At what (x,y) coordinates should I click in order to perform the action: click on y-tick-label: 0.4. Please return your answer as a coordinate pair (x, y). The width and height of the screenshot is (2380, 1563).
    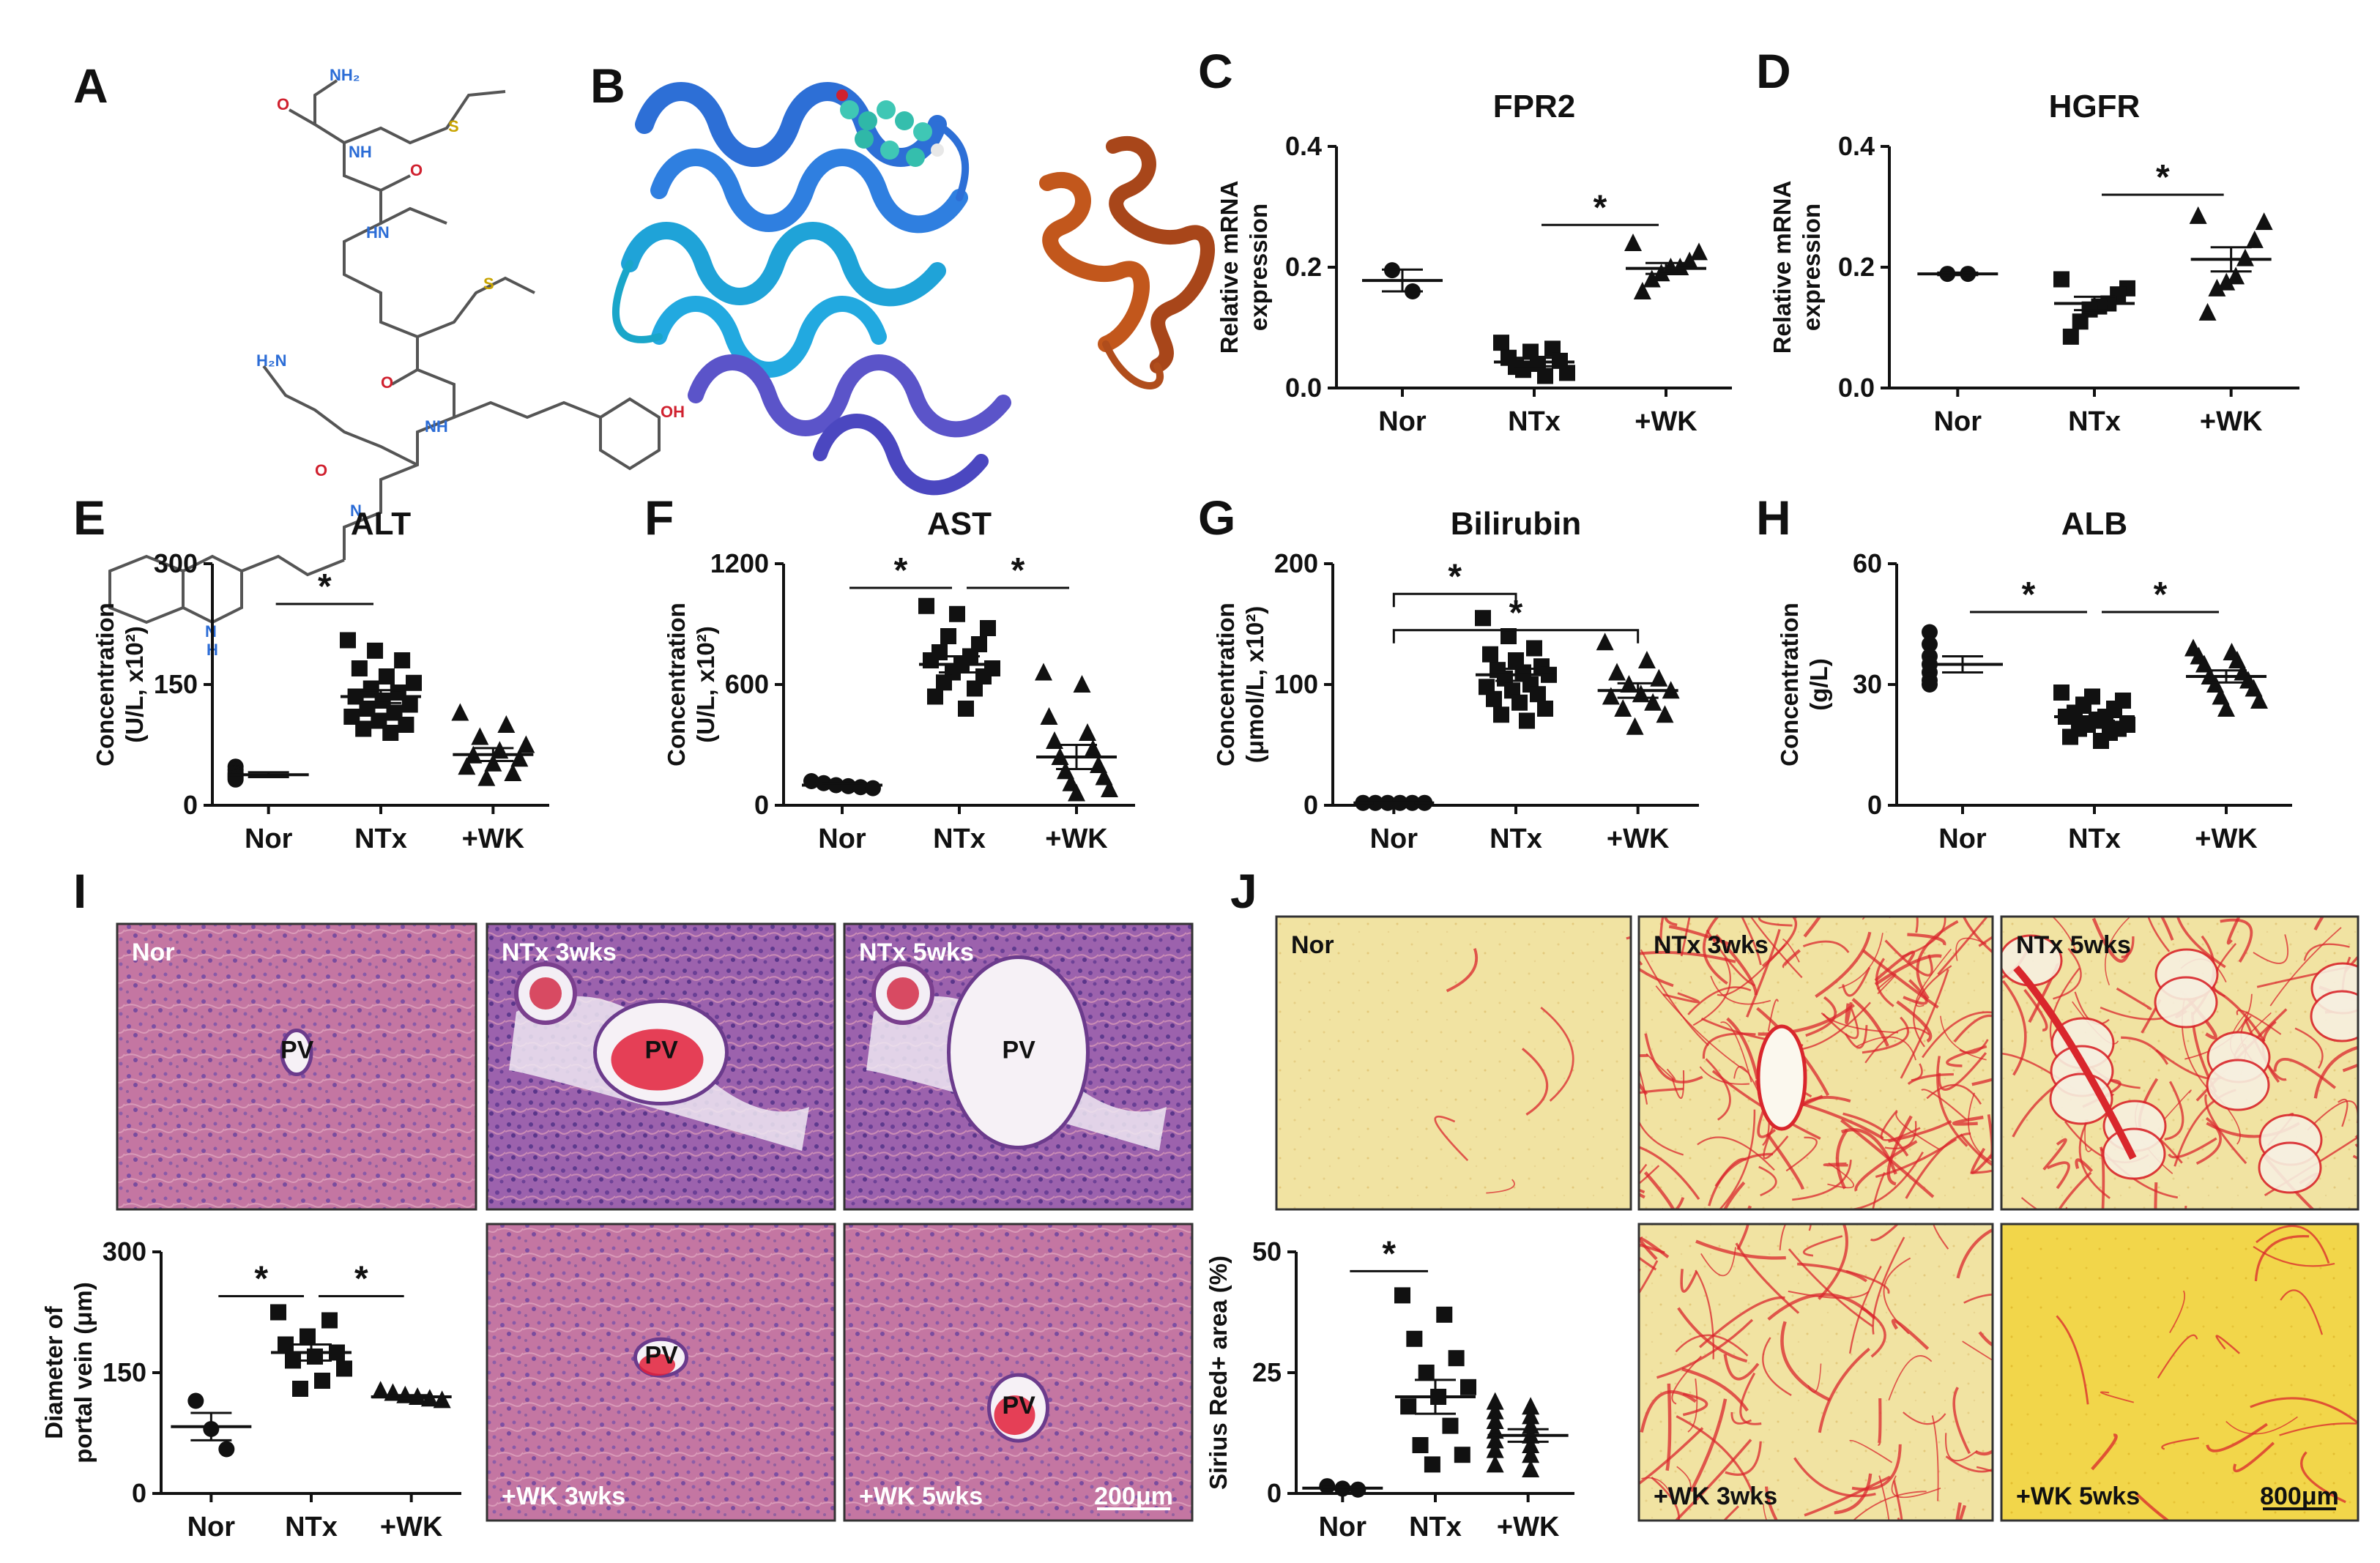
    Looking at the image, I should click on (1857, 146).